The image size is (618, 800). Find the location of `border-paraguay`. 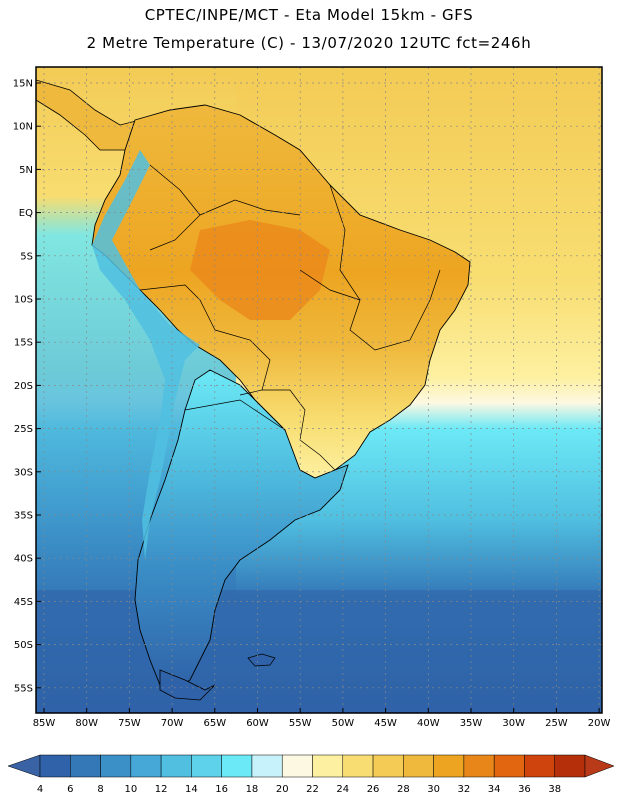

border-paraguay is located at coordinates (284, 415).